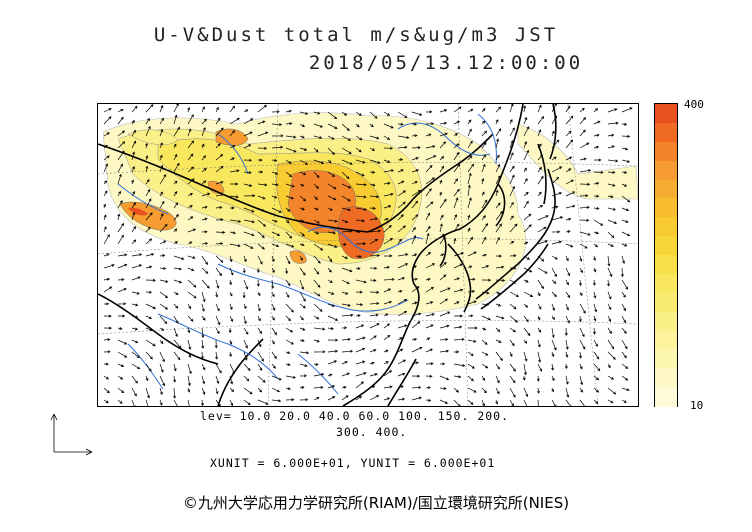 The width and height of the screenshot is (752, 532). I want to click on color-scale-bar, so click(666, 255).